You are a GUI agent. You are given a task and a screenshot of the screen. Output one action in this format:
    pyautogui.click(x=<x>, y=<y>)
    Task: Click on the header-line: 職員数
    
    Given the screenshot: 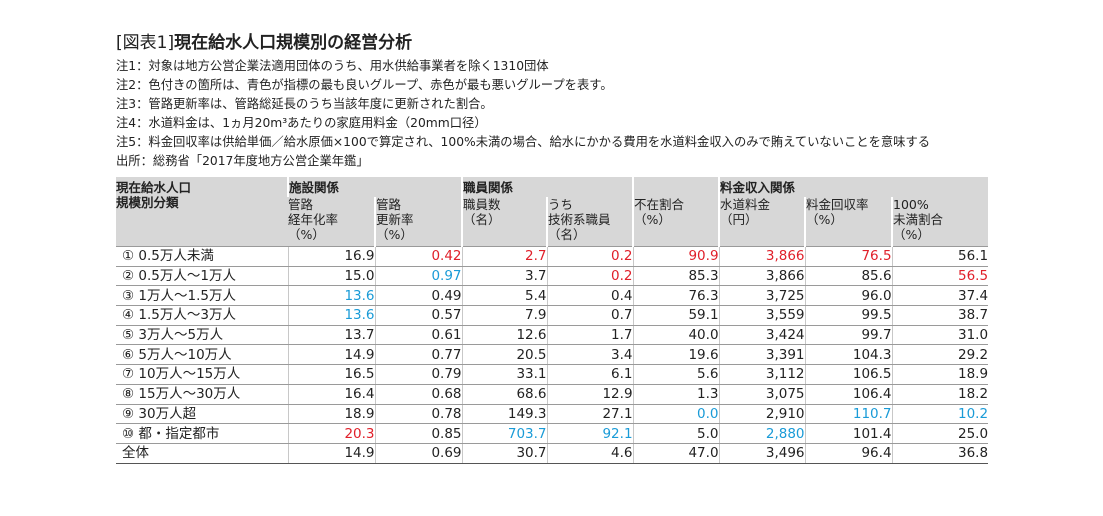 What is the action you would take?
    pyautogui.click(x=482, y=204)
    